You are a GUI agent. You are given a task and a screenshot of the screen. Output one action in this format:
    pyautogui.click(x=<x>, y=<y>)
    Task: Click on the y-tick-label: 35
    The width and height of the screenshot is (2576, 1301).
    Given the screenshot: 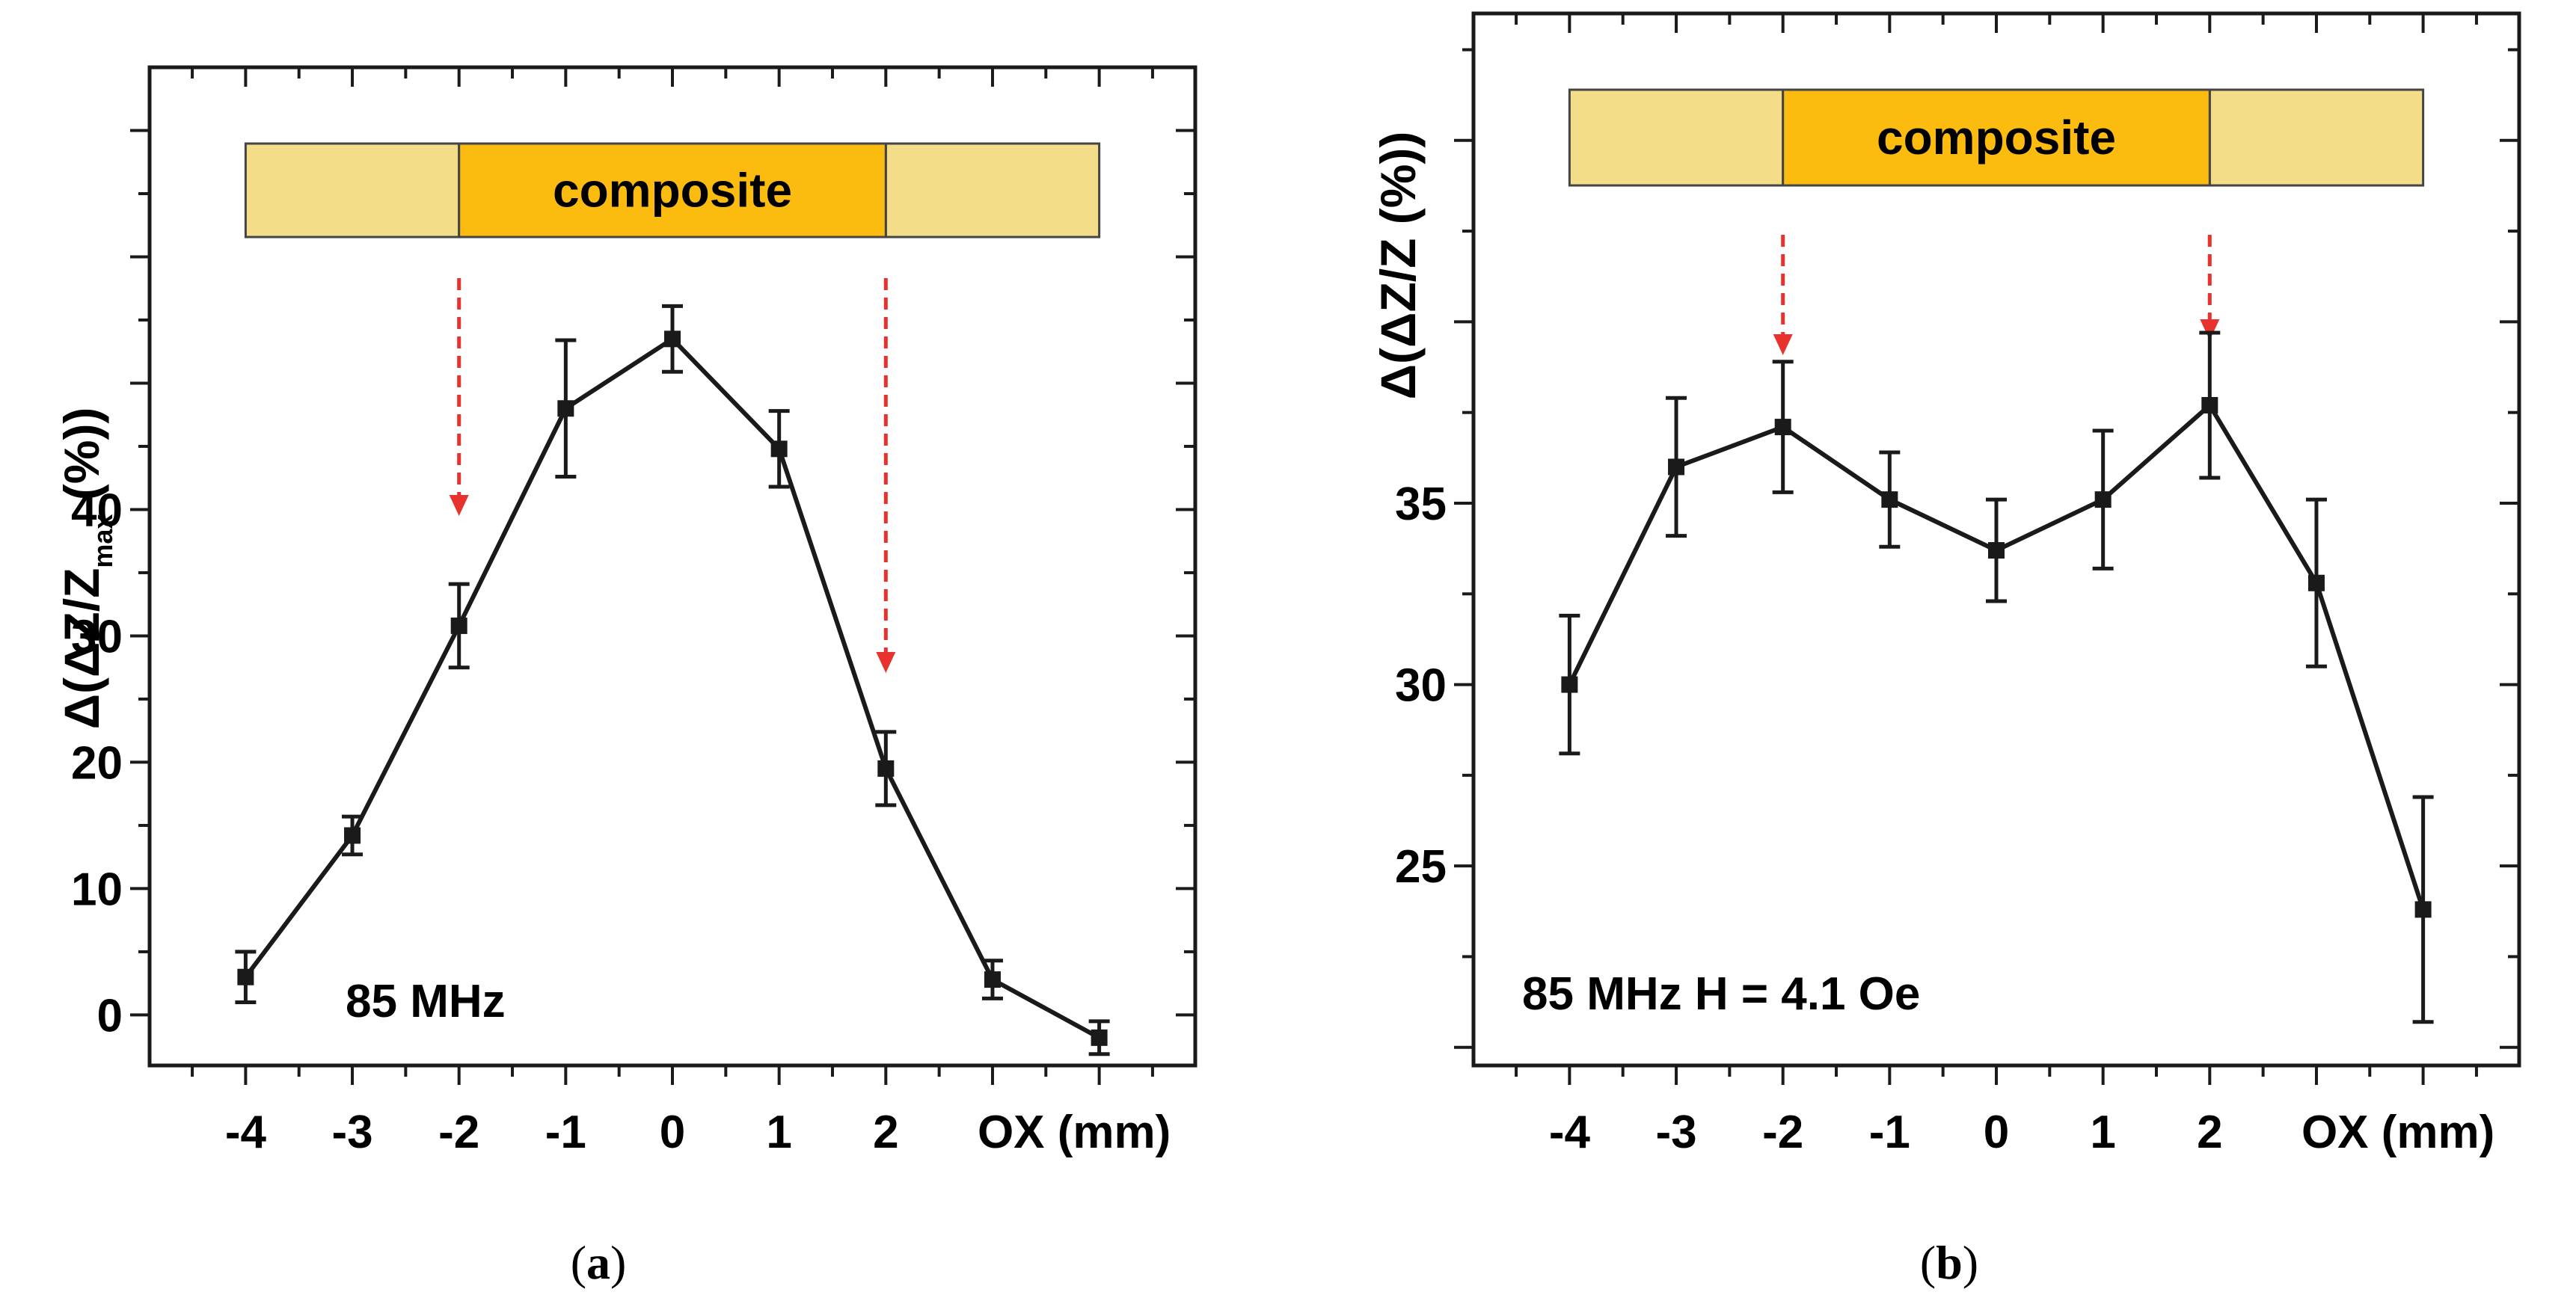 What is the action you would take?
    pyautogui.click(x=1421, y=504)
    